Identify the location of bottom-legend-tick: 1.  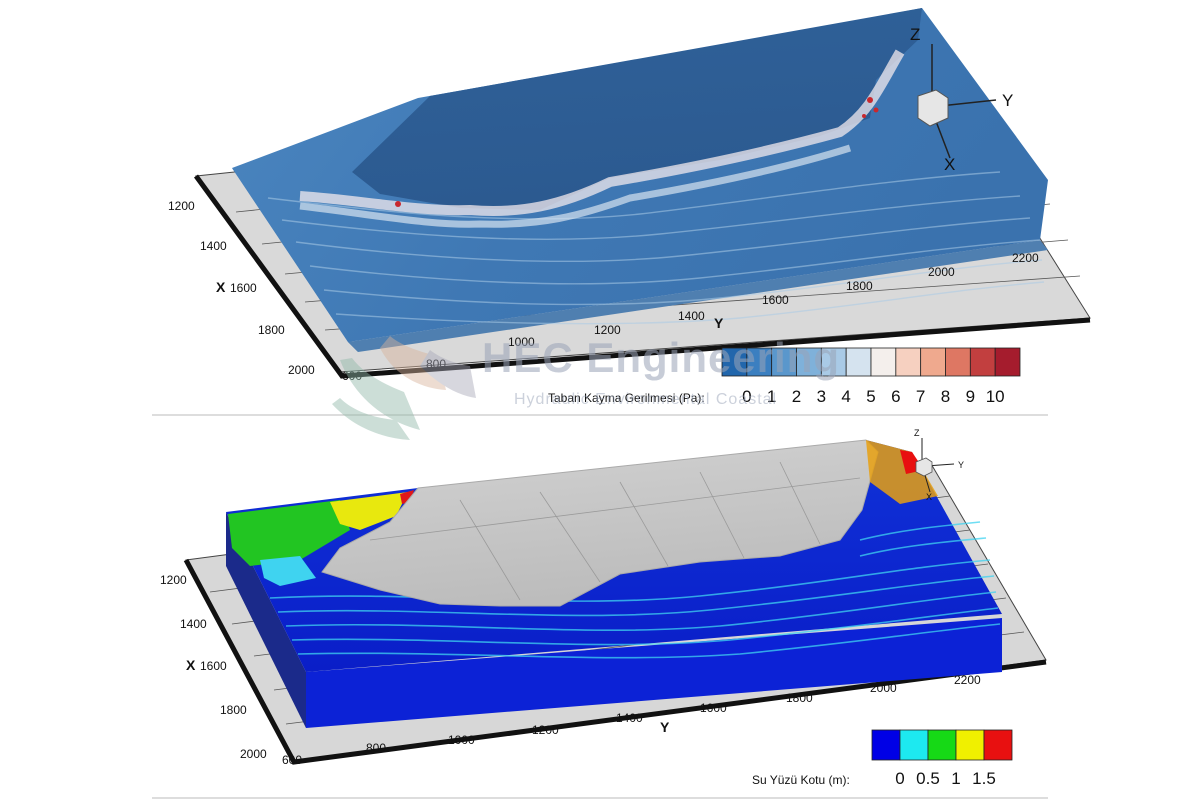
(955, 778).